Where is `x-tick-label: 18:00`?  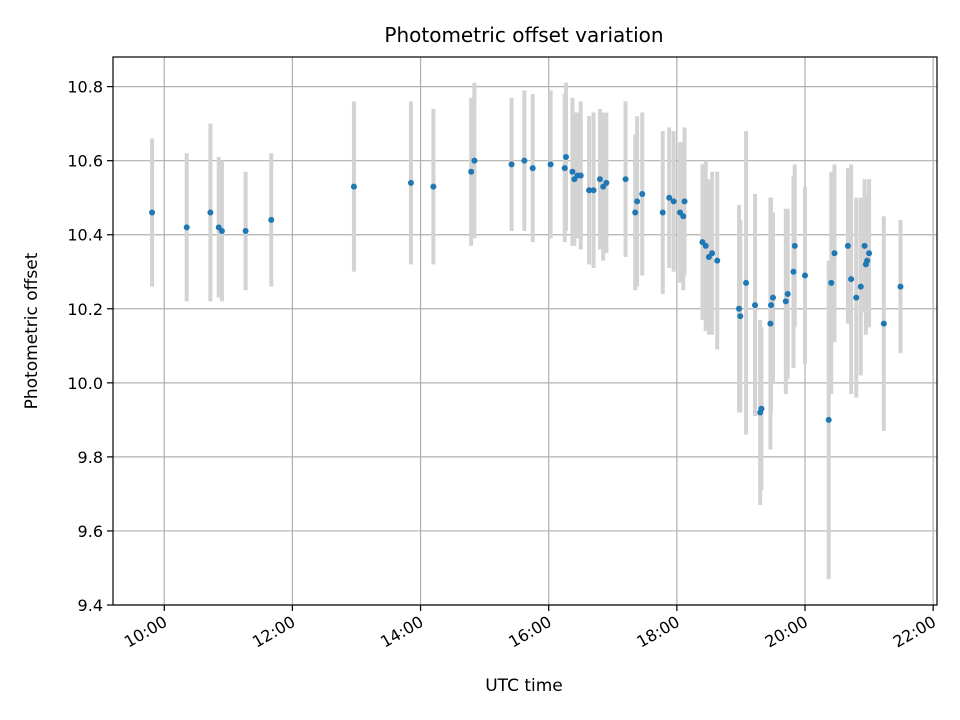
x-tick-label: 18:00 is located at coordinates (657, 632).